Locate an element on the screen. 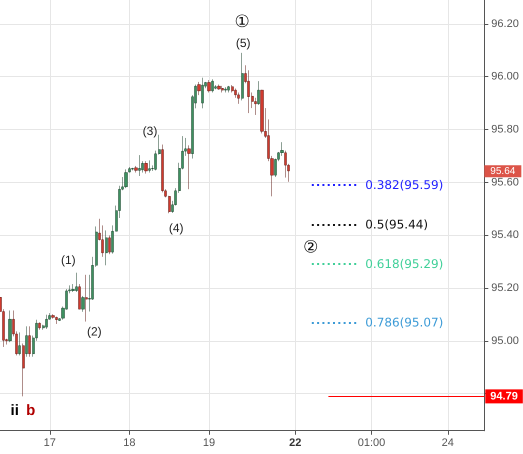 The height and width of the screenshot is (454, 523). y-tick-label: 95.80 is located at coordinates (505, 129).